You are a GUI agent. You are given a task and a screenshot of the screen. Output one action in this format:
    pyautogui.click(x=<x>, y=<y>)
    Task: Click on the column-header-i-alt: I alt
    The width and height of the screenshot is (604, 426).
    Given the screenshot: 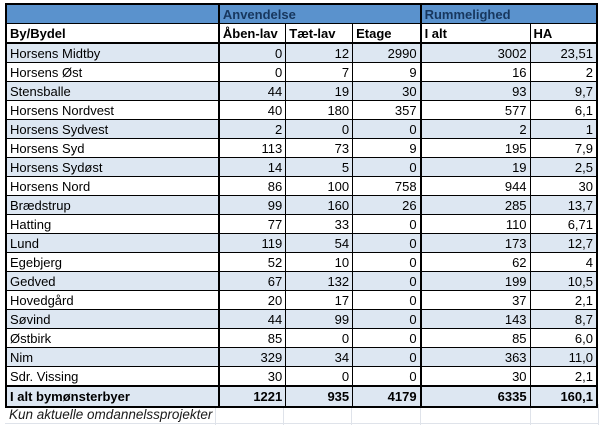 What is the action you would take?
    pyautogui.click(x=475, y=33)
    